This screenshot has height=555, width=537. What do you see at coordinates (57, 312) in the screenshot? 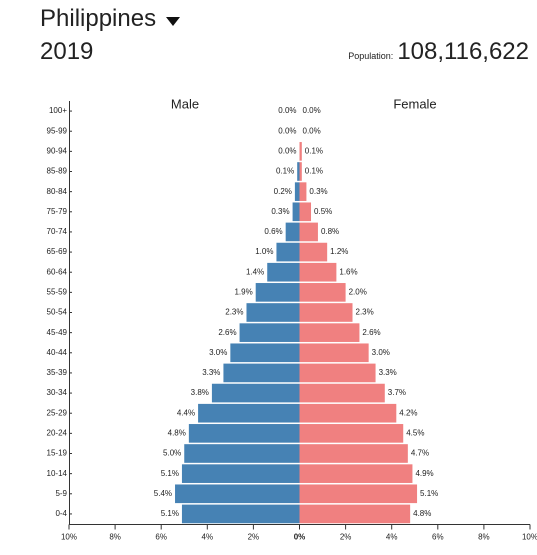
I see `age-group-label: 50-54` at bounding box center [57, 312].